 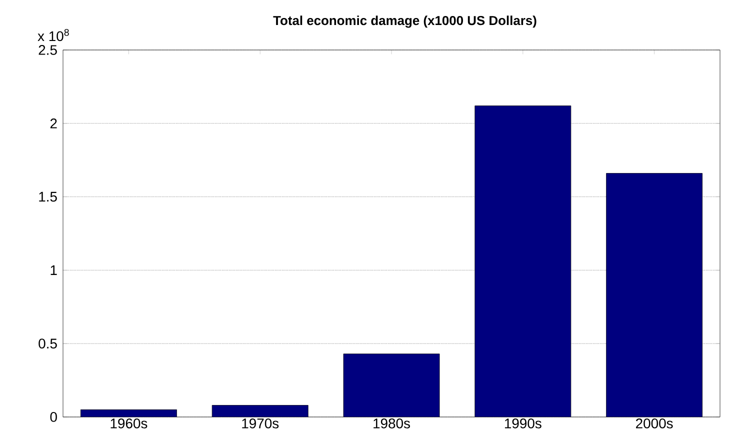 What do you see at coordinates (47, 343) in the screenshot?
I see `y-tick-label: 0.5` at bounding box center [47, 343].